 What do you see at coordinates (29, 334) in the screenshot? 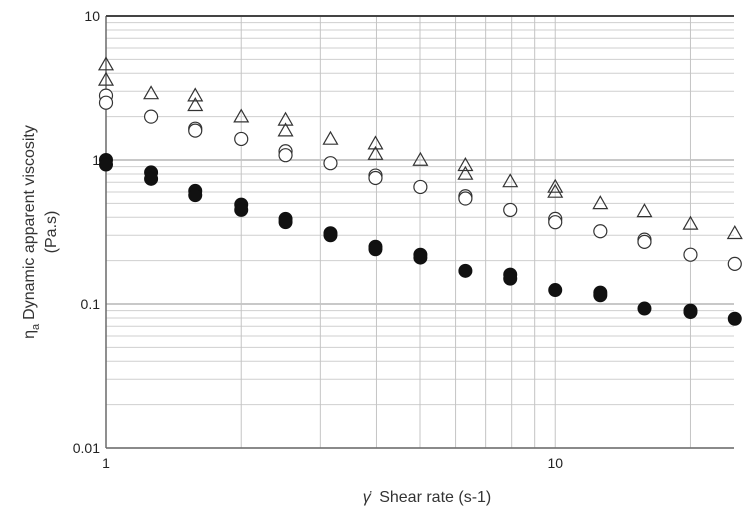
I see `y-axis-symbol: η` at bounding box center [29, 334].